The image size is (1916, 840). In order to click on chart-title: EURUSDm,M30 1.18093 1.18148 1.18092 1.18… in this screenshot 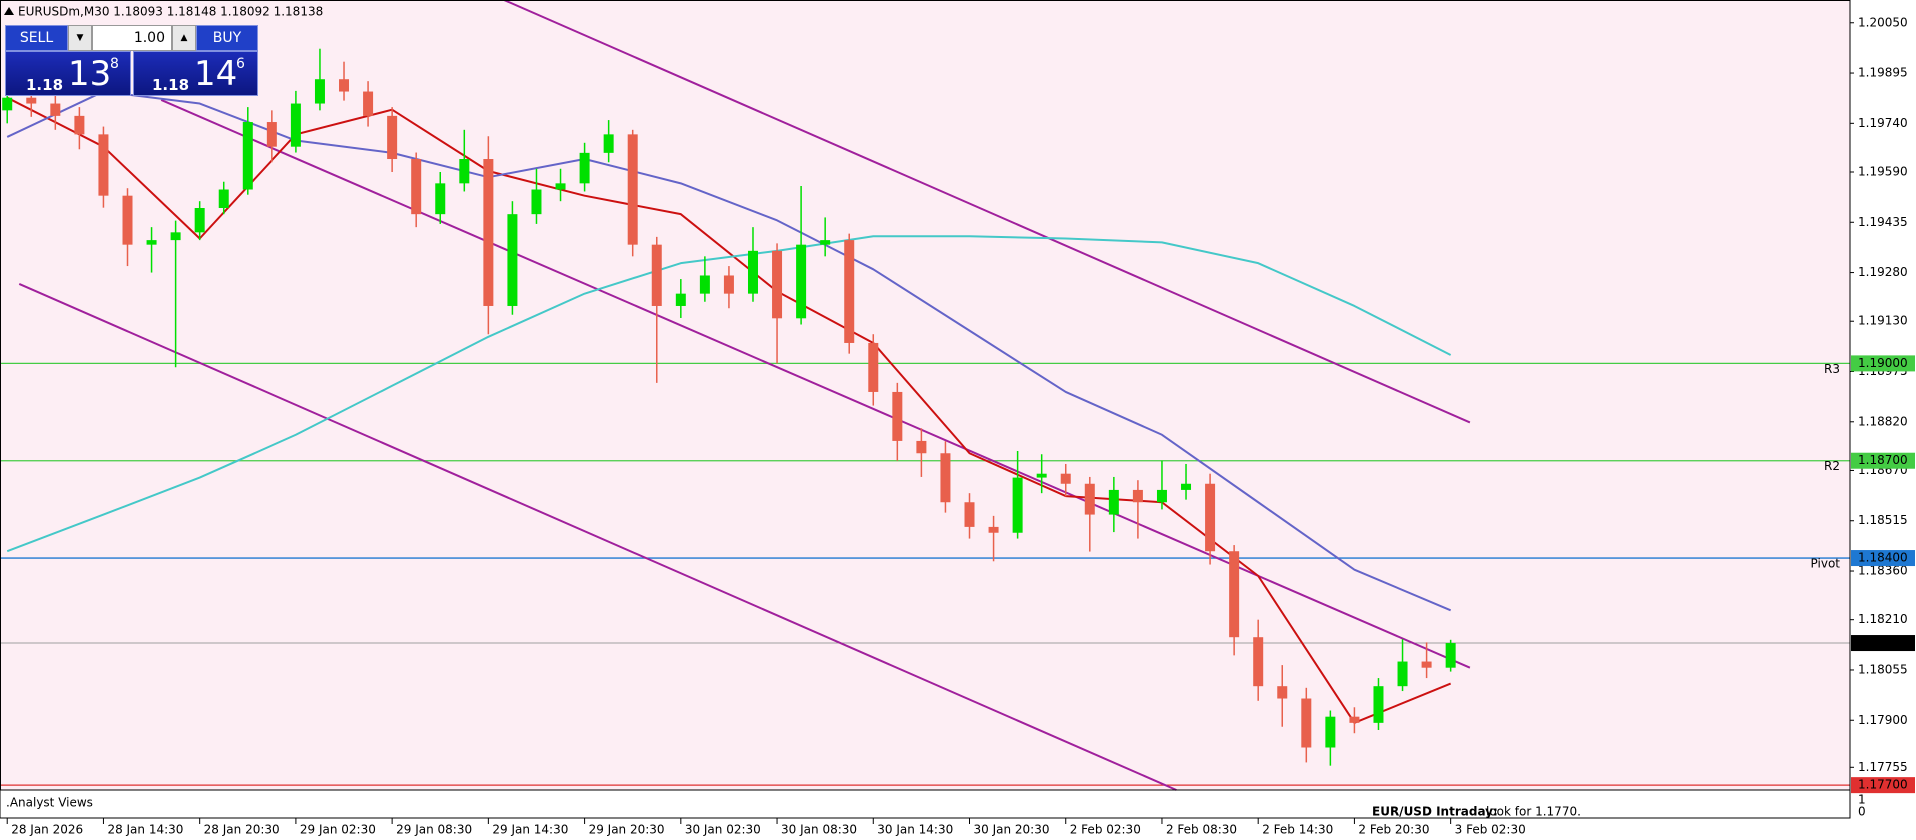, I will do `click(170, 12)`.